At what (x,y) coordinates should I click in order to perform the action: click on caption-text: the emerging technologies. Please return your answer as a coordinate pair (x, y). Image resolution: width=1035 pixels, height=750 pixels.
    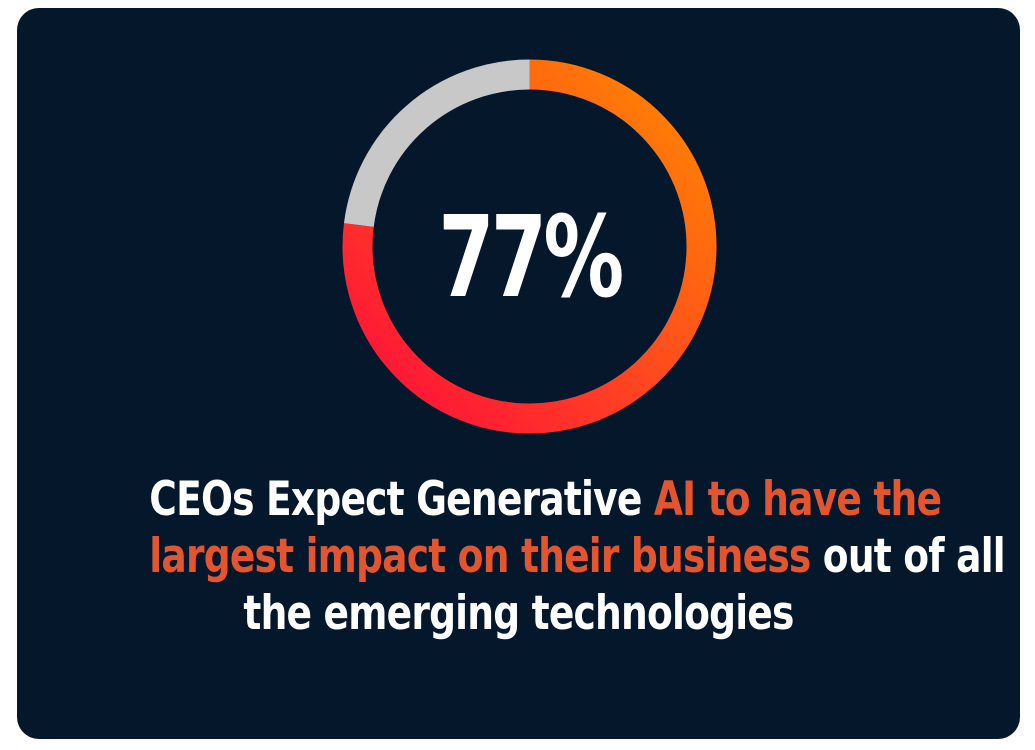
    Looking at the image, I should click on (518, 613).